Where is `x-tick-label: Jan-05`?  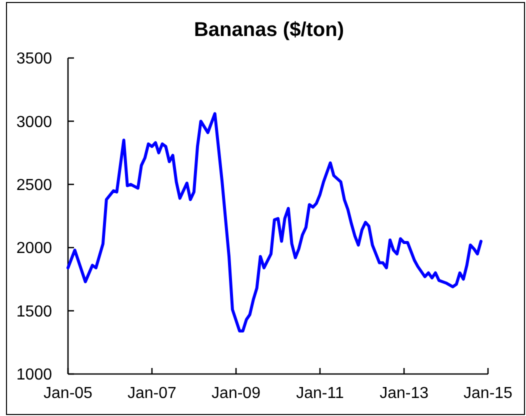 x-tick-label: Jan-05 is located at coordinates (68, 393).